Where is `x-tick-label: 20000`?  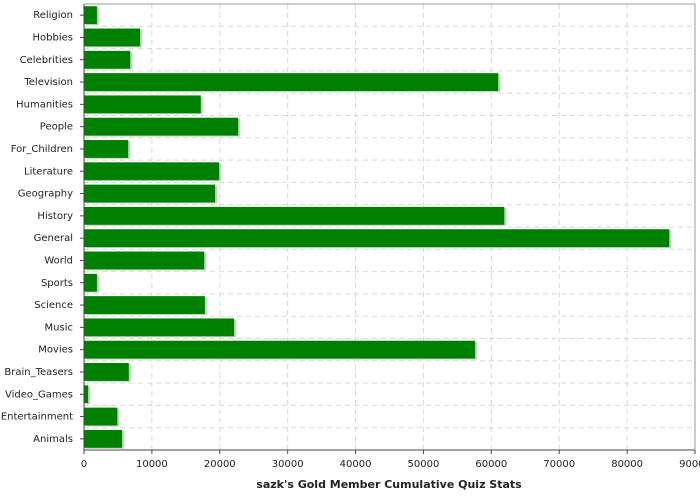 x-tick-label: 20000 is located at coordinates (220, 464).